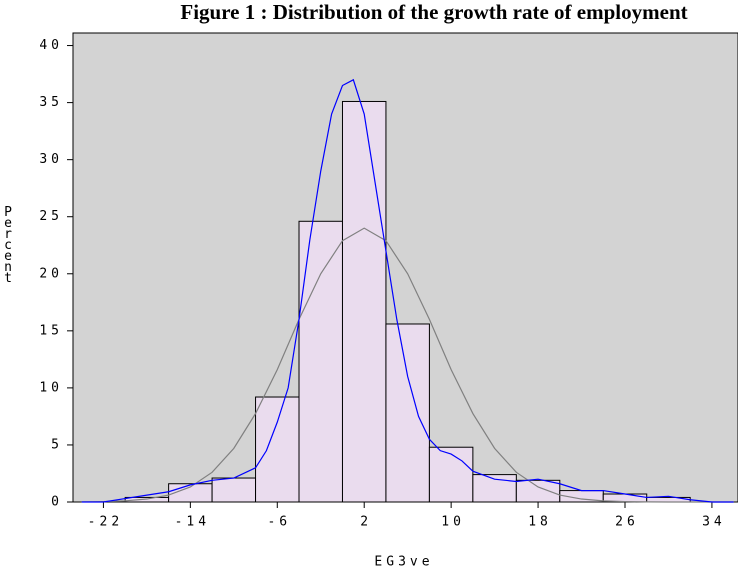 This screenshot has width=738, height=576. I want to click on y-tick-label: 5, so click(57, 444).